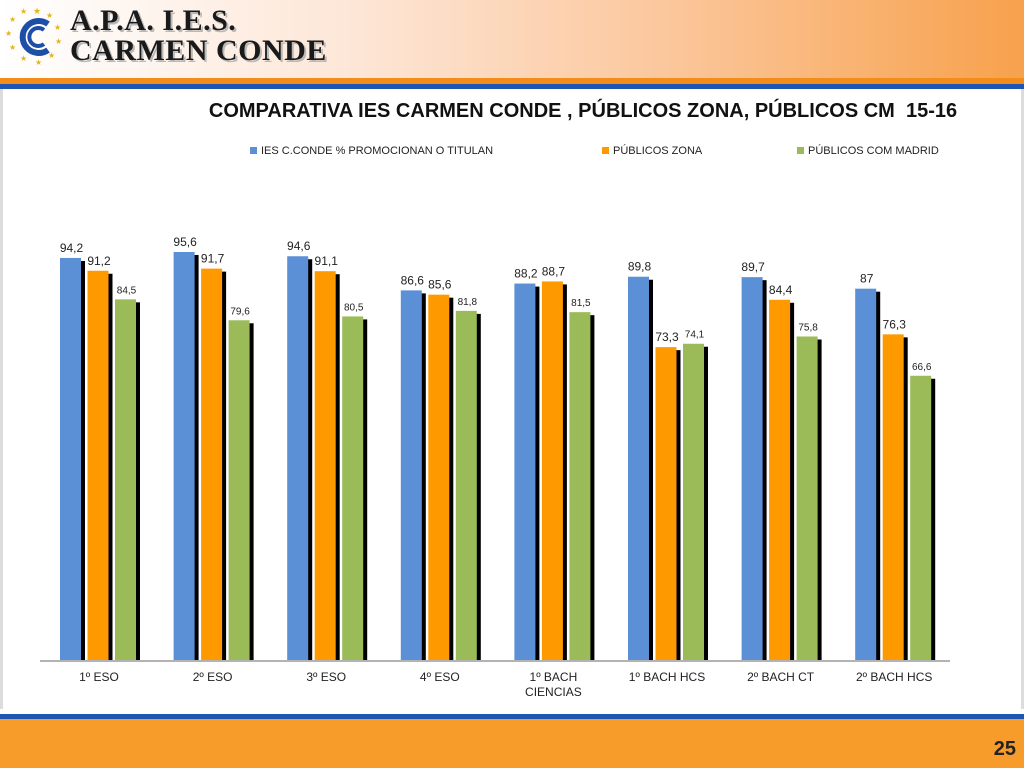  What do you see at coordinates (667, 337) in the screenshot?
I see `data-label: 73,3` at bounding box center [667, 337].